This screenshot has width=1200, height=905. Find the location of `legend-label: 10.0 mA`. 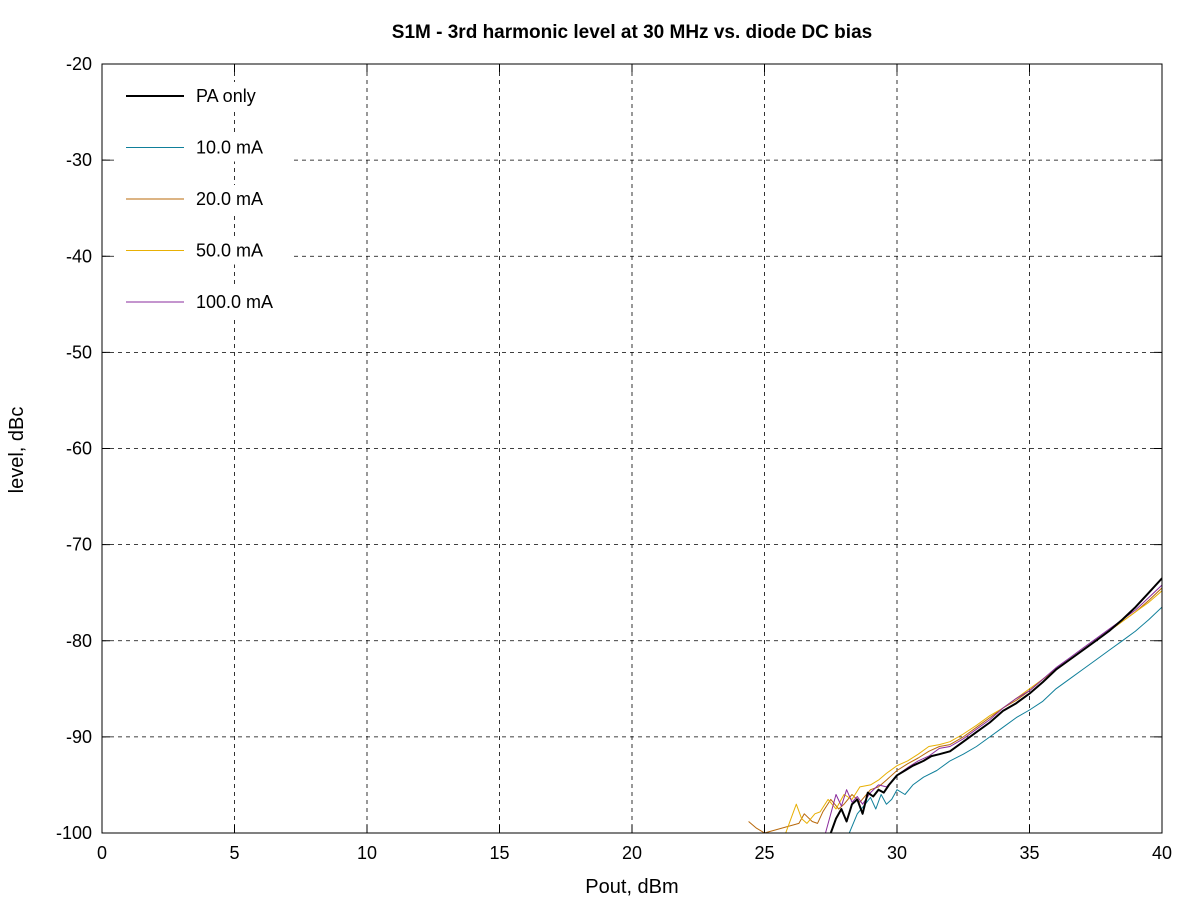

legend-label: 10.0 mA is located at coordinates (229, 148).